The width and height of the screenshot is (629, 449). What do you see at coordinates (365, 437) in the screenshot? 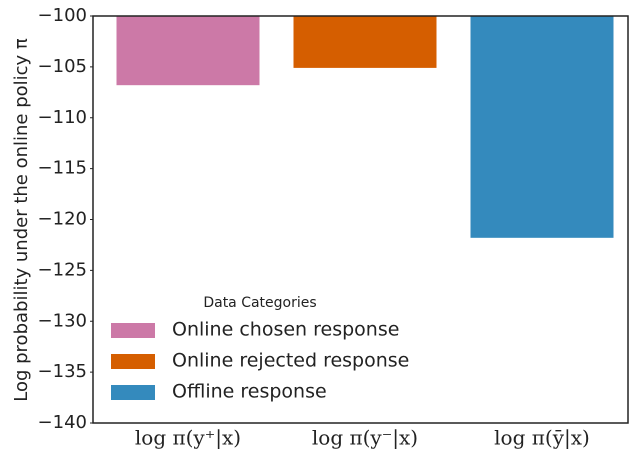
I see `x-tick-label: log π(y⁻|x)` at bounding box center [365, 437].